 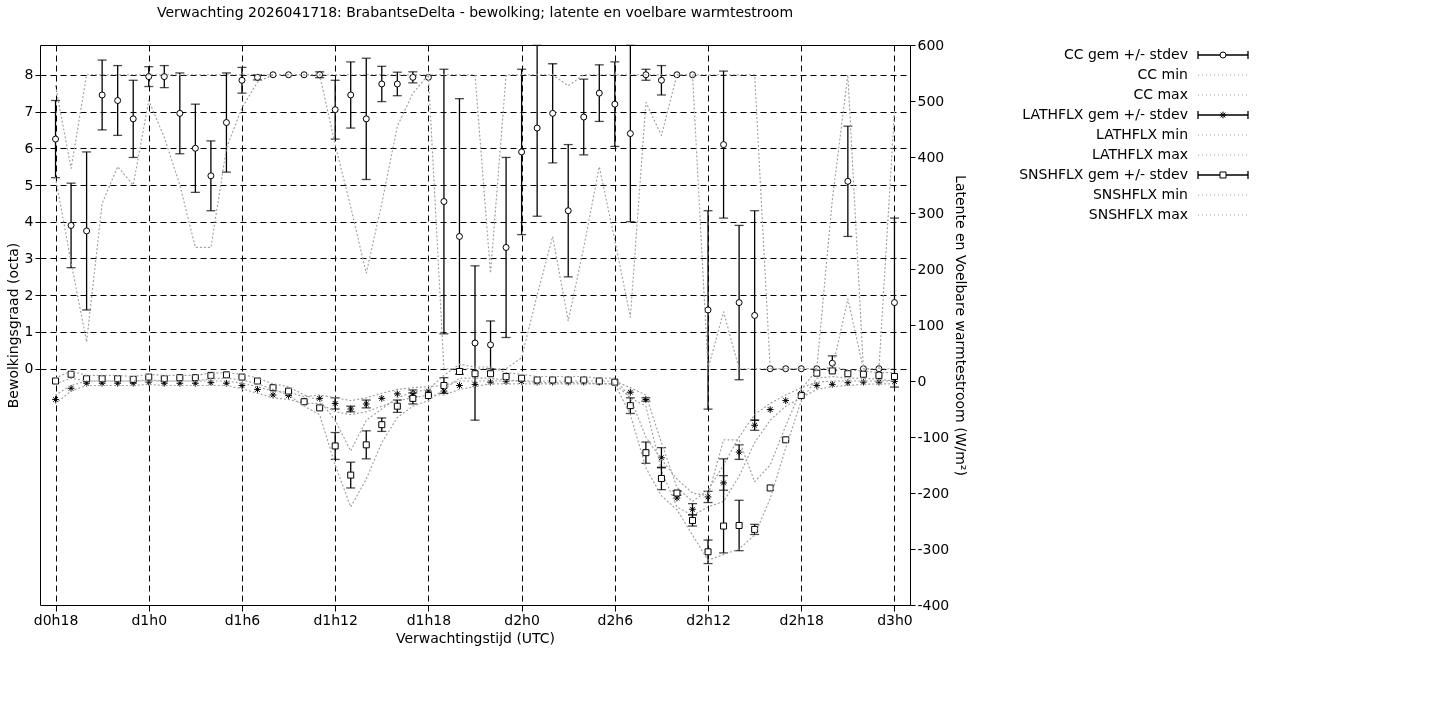 What do you see at coordinates (56, 619) in the screenshot?
I see `x-tick-label: d0h18` at bounding box center [56, 619].